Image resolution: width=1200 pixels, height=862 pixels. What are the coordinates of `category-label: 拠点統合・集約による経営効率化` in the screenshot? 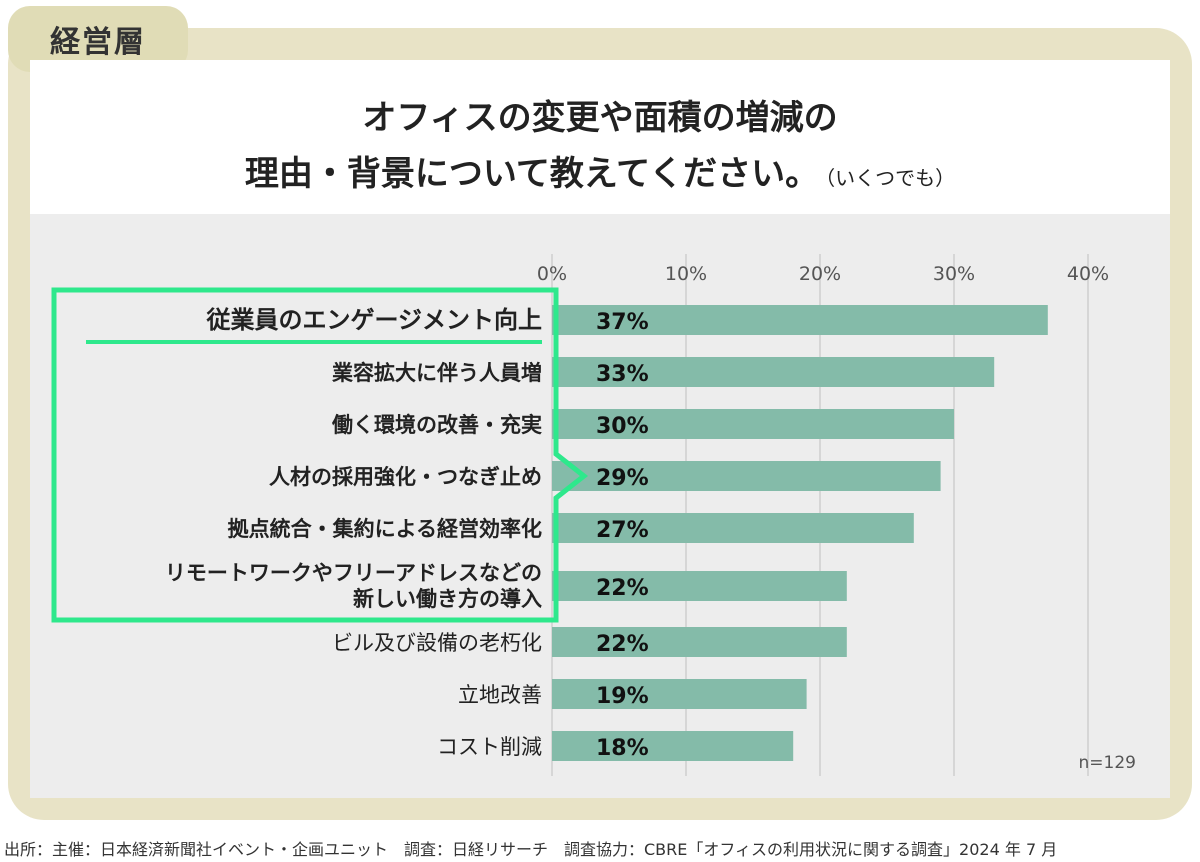 It's located at (385, 529).